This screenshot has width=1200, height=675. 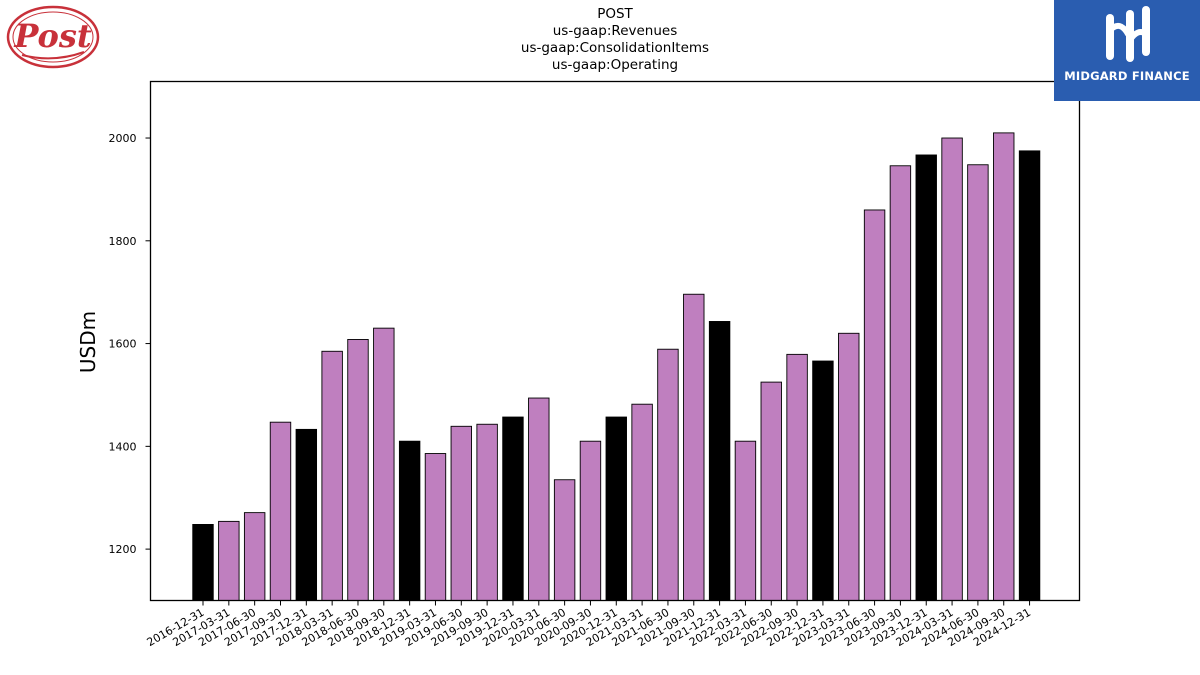 I want to click on midgard-finance-logo: MIDGARD FINANCE, so click(x=1127, y=50).